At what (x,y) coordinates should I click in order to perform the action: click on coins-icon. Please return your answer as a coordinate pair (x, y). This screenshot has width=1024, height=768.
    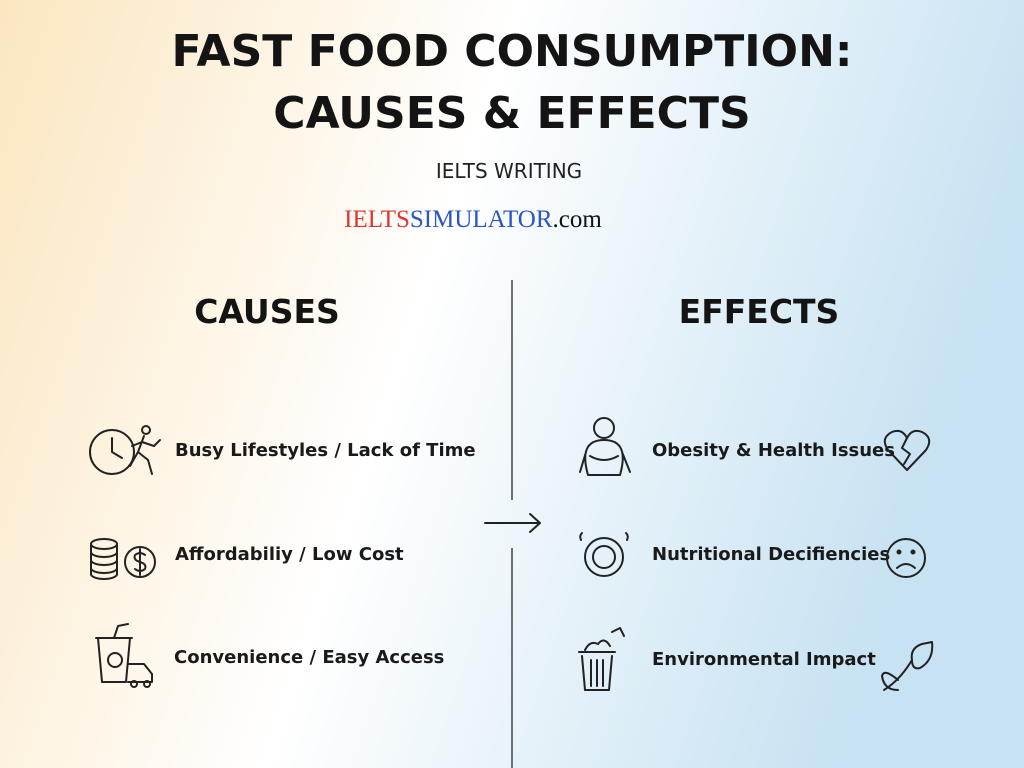
    Looking at the image, I should click on (123, 559).